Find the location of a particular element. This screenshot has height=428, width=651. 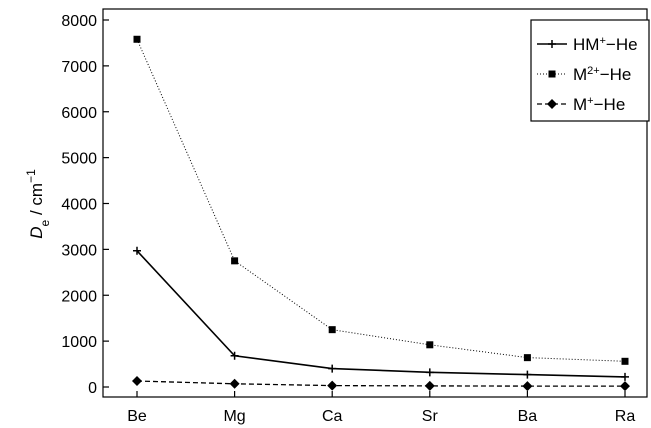

x-tick-label: Ba is located at coordinates (528, 416).